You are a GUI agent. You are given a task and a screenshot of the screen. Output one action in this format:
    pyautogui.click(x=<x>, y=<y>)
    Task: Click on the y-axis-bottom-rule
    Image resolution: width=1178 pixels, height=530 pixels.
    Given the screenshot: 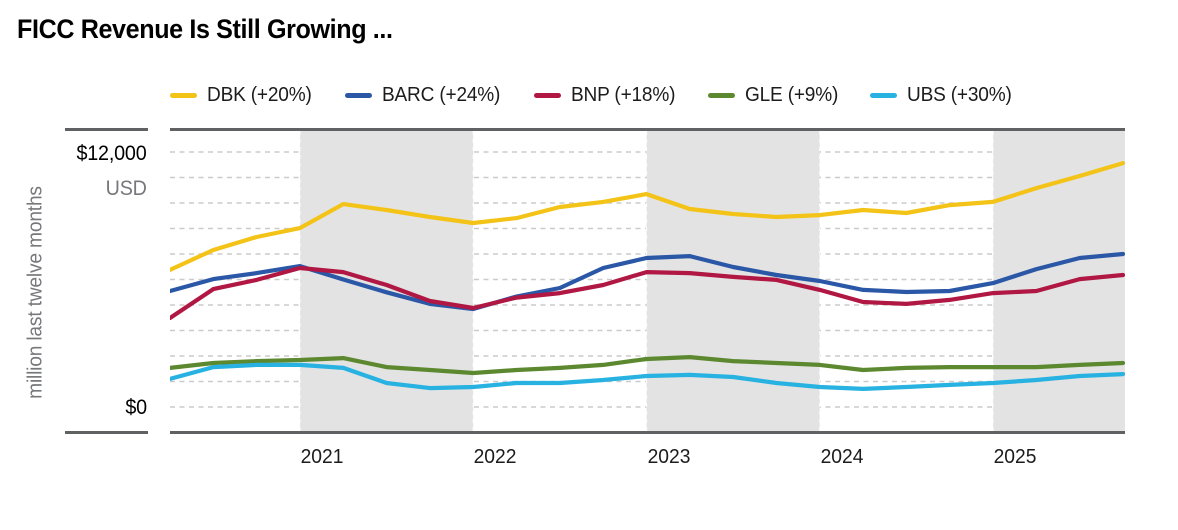 What is the action you would take?
    pyautogui.click(x=106, y=432)
    